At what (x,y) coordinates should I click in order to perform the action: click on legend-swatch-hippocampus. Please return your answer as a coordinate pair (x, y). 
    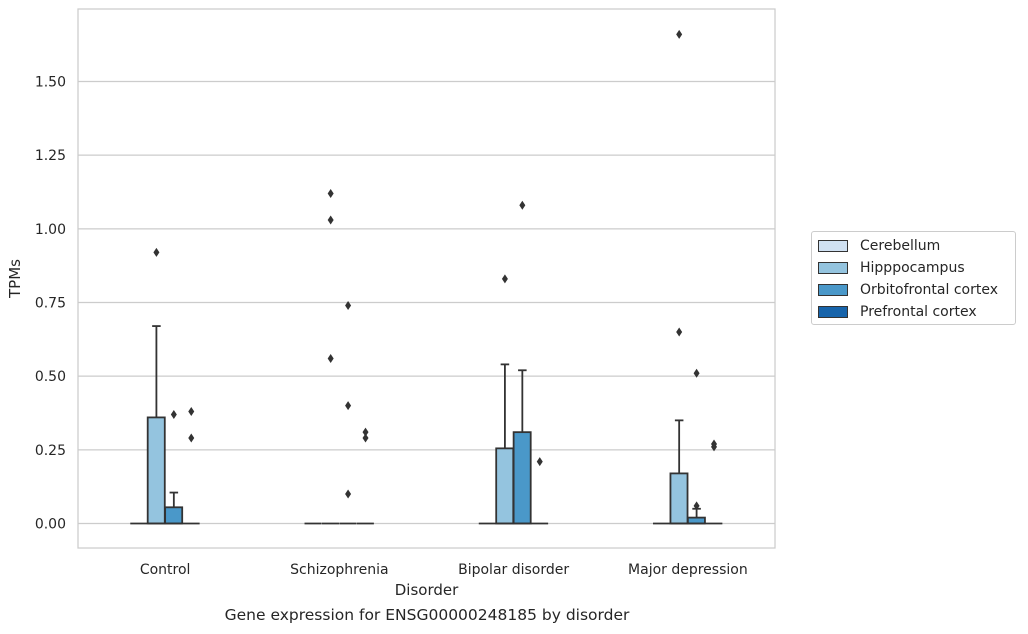
    Looking at the image, I should click on (833, 268).